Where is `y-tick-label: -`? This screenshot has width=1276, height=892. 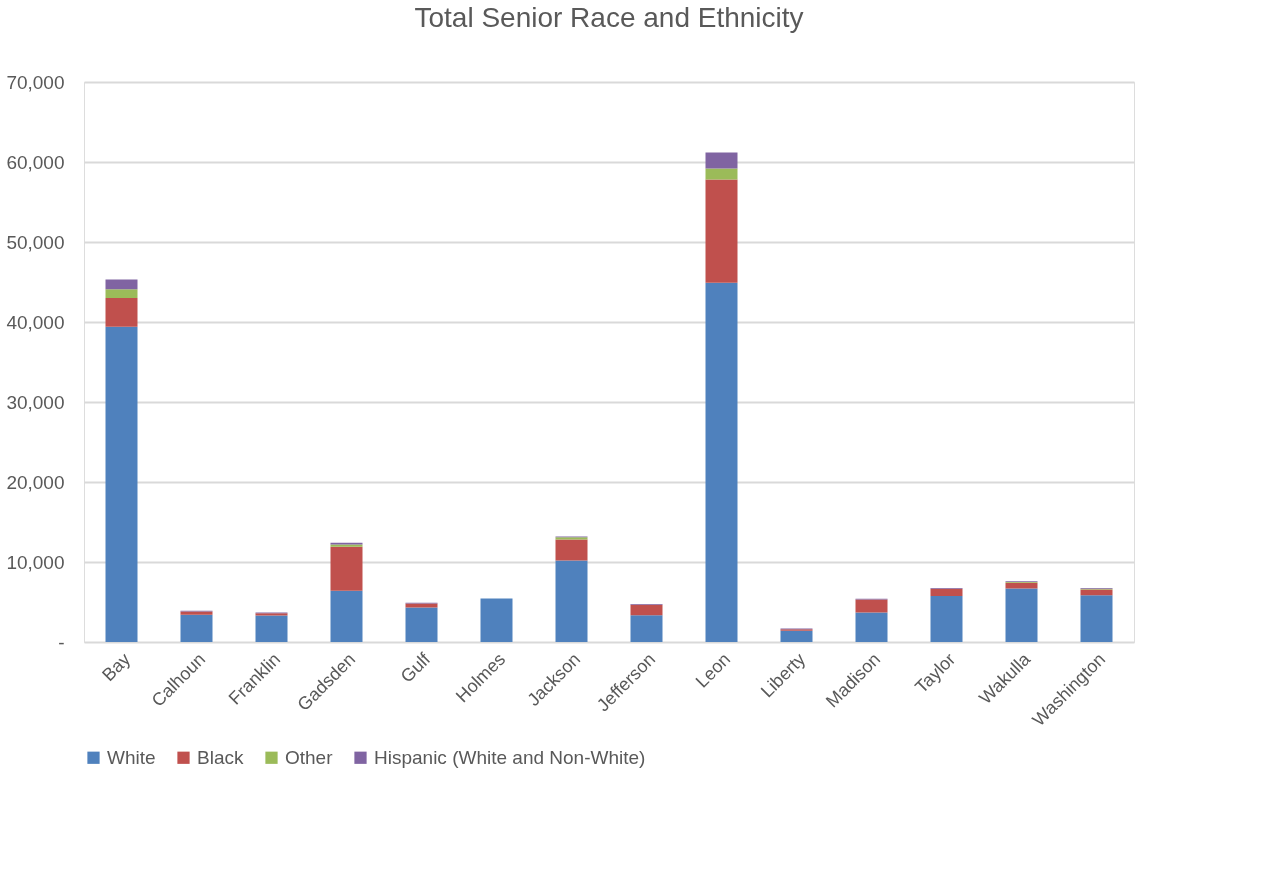
y-tick-label: - is located at coordinates (61, 642).